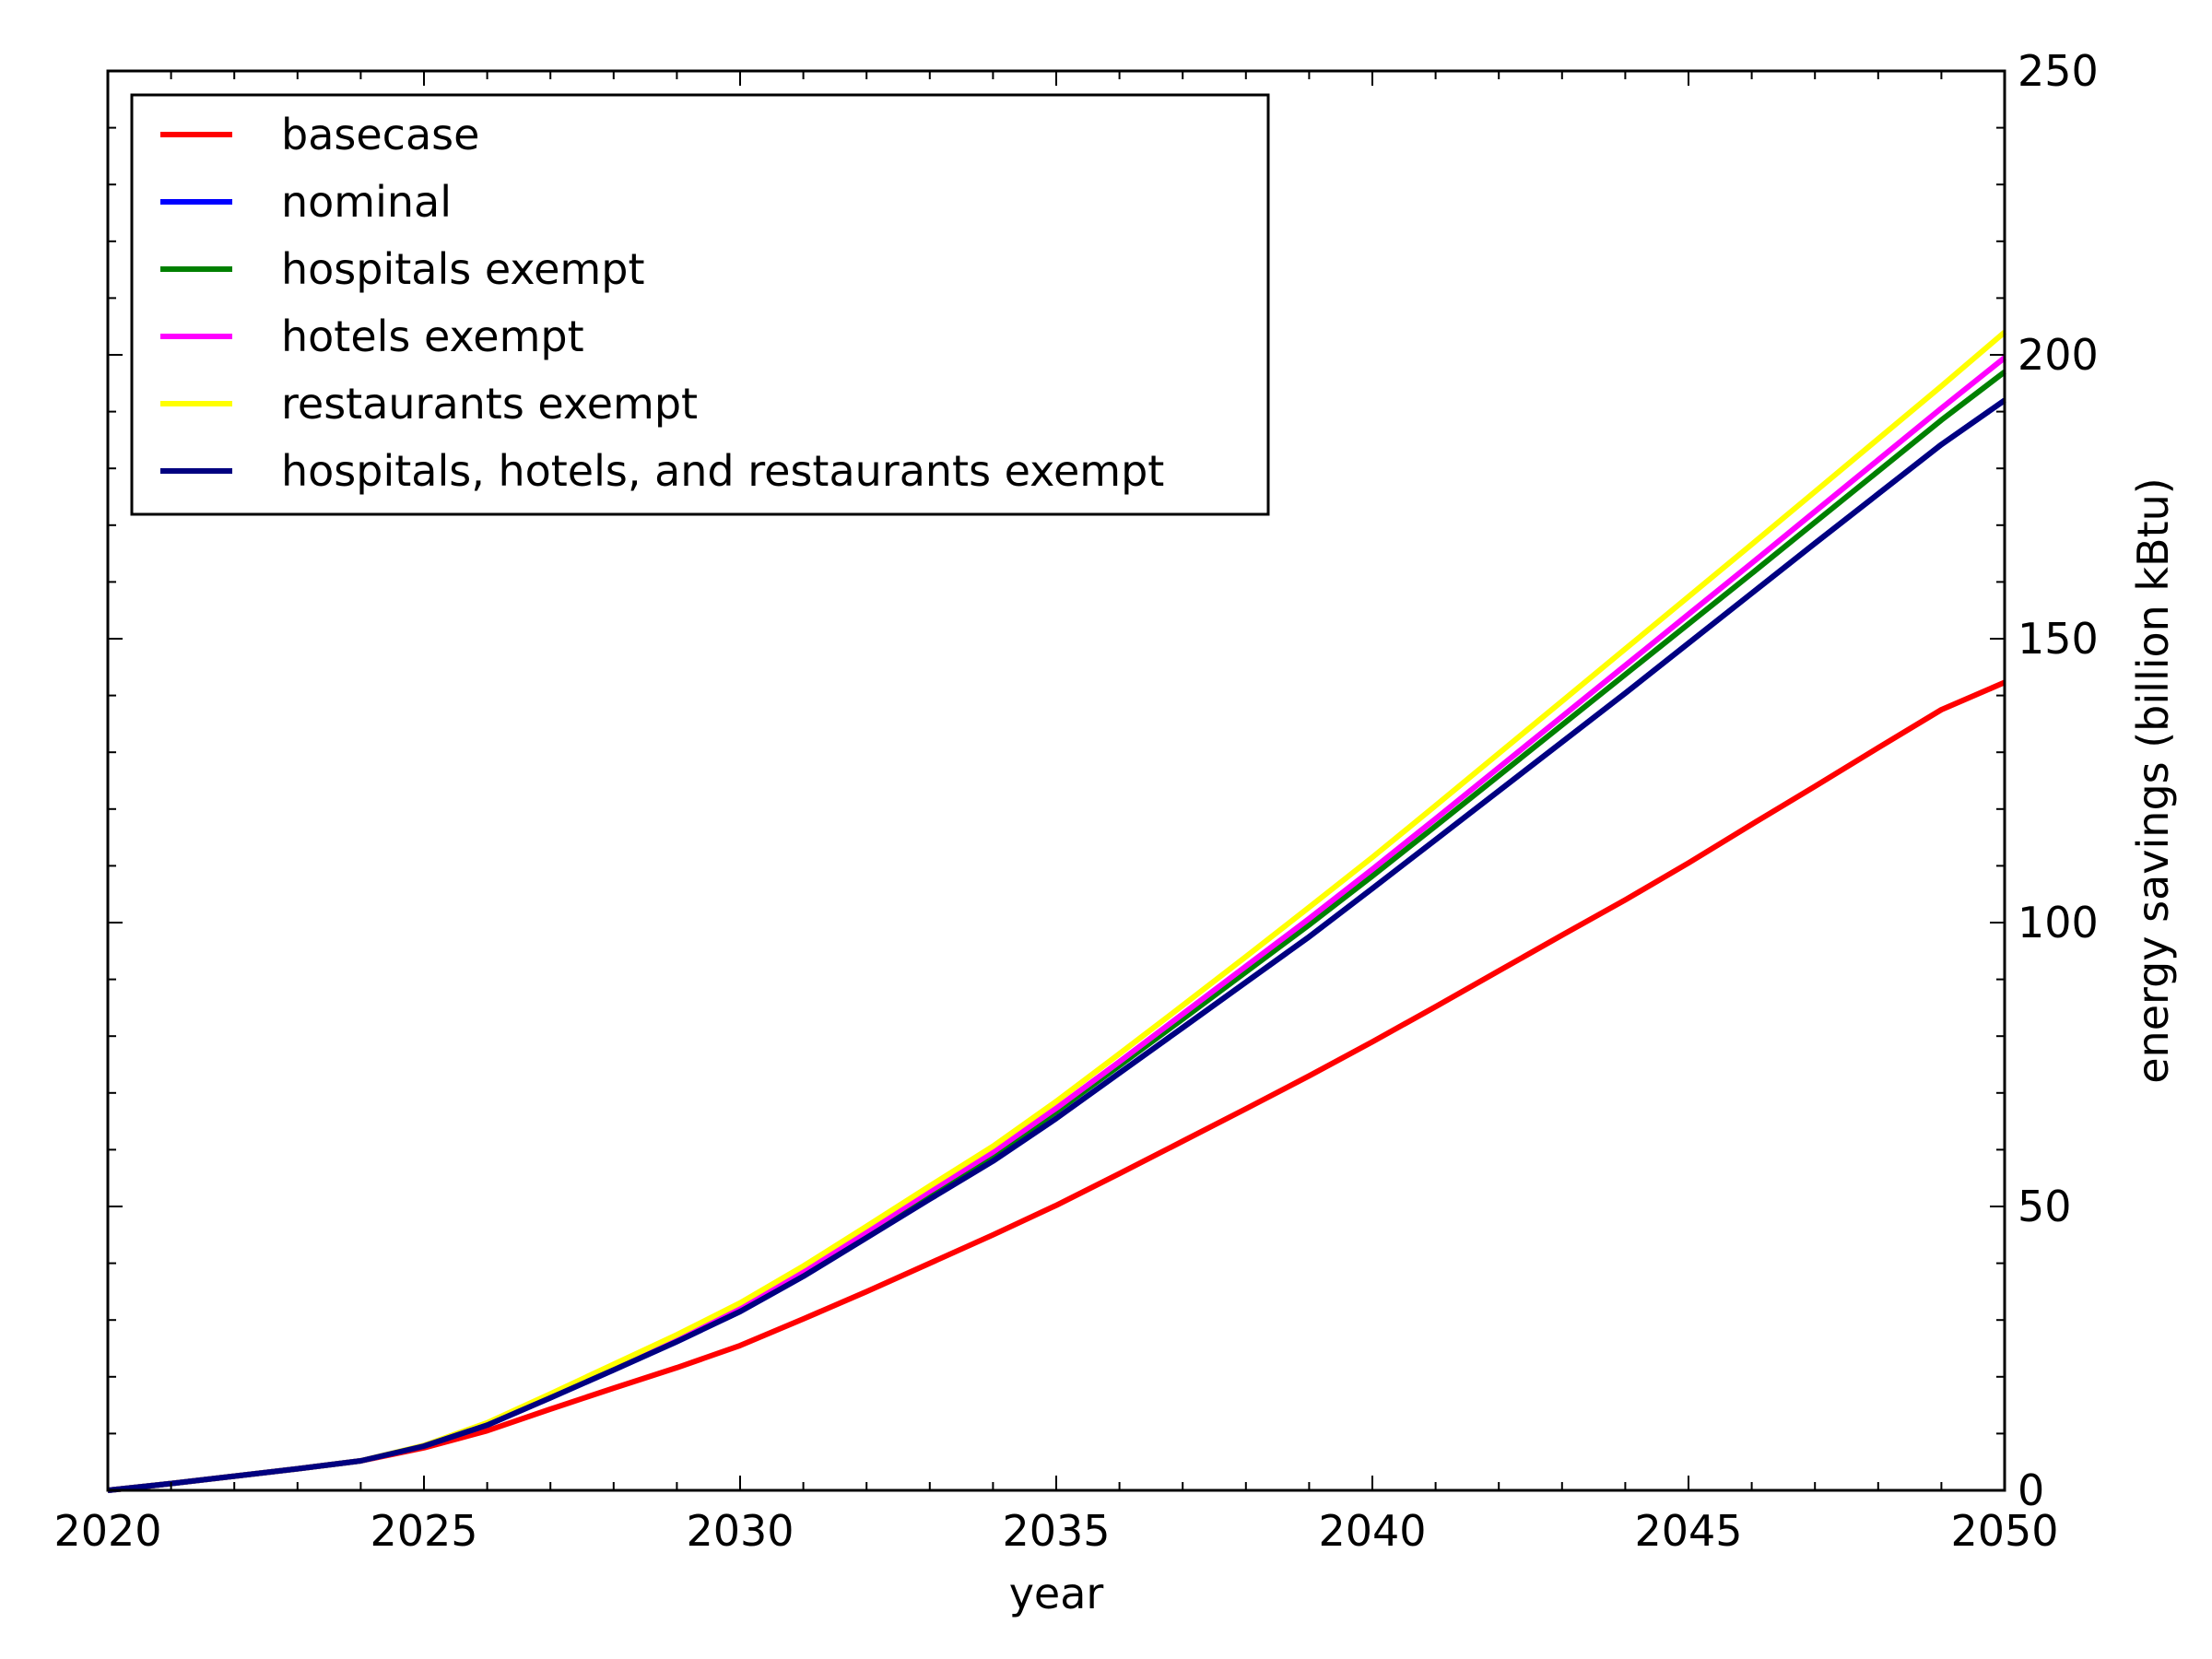 This screenshot has width=2212, height=1659. I want to click on y-tick-label: 200, so click(2058, 355).